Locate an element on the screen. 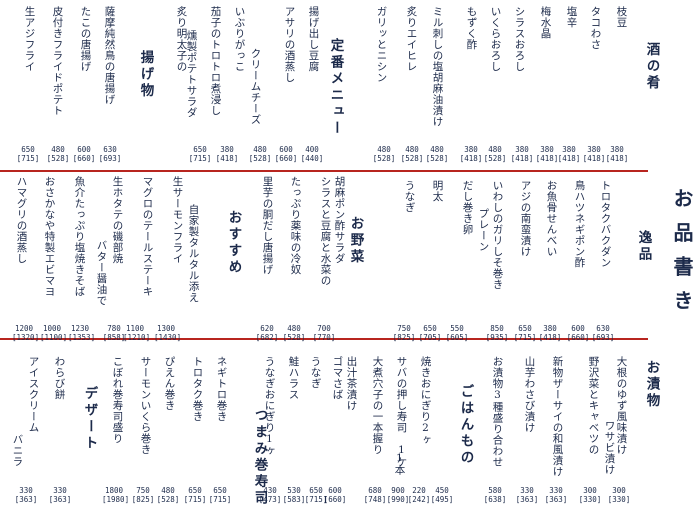  price-incl-tax: [770] is located at coordinates (324, 337).